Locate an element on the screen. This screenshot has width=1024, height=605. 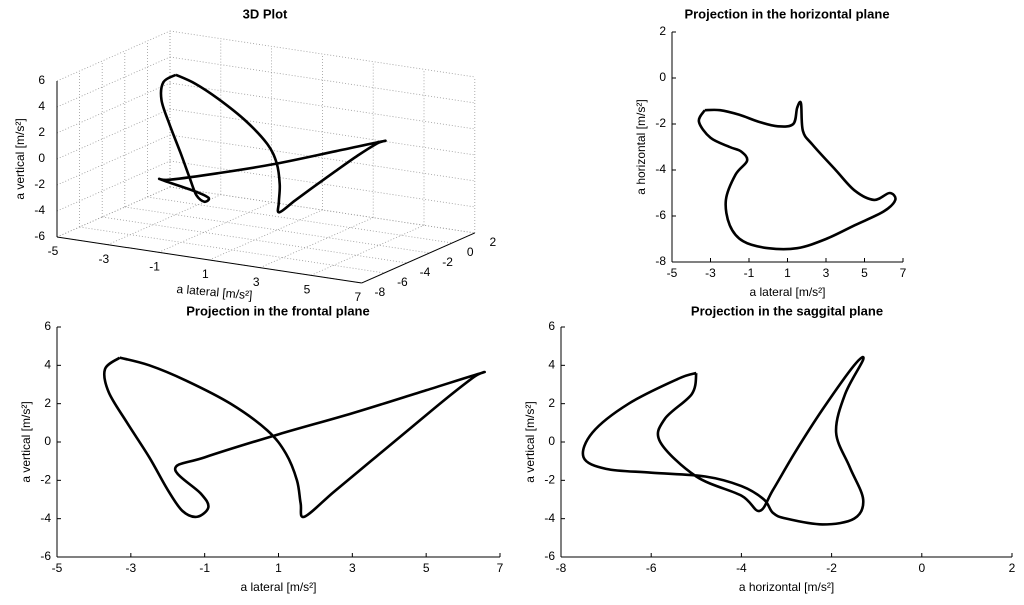
z-tick-label: 2 is located at coordinates (41, 132).